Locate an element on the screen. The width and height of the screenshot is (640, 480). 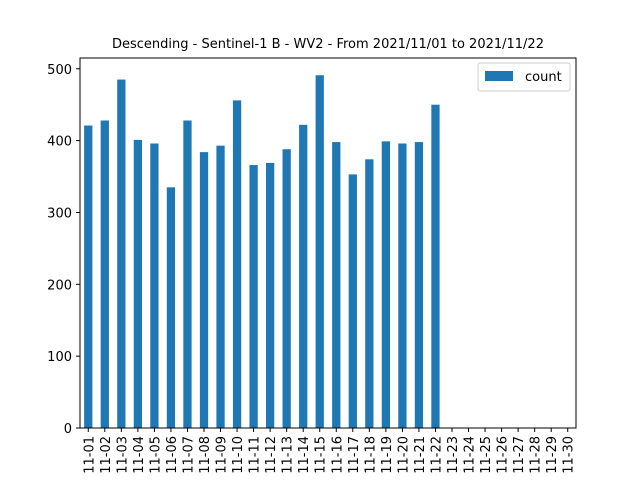
legend: count is located at coordinates (524, 77).